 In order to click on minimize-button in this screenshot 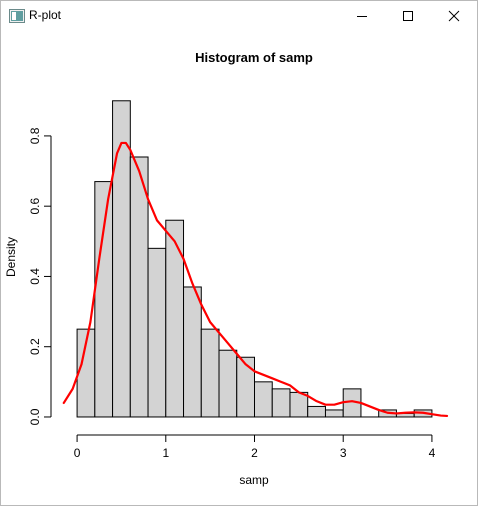, I will do `click(362, 16)`.